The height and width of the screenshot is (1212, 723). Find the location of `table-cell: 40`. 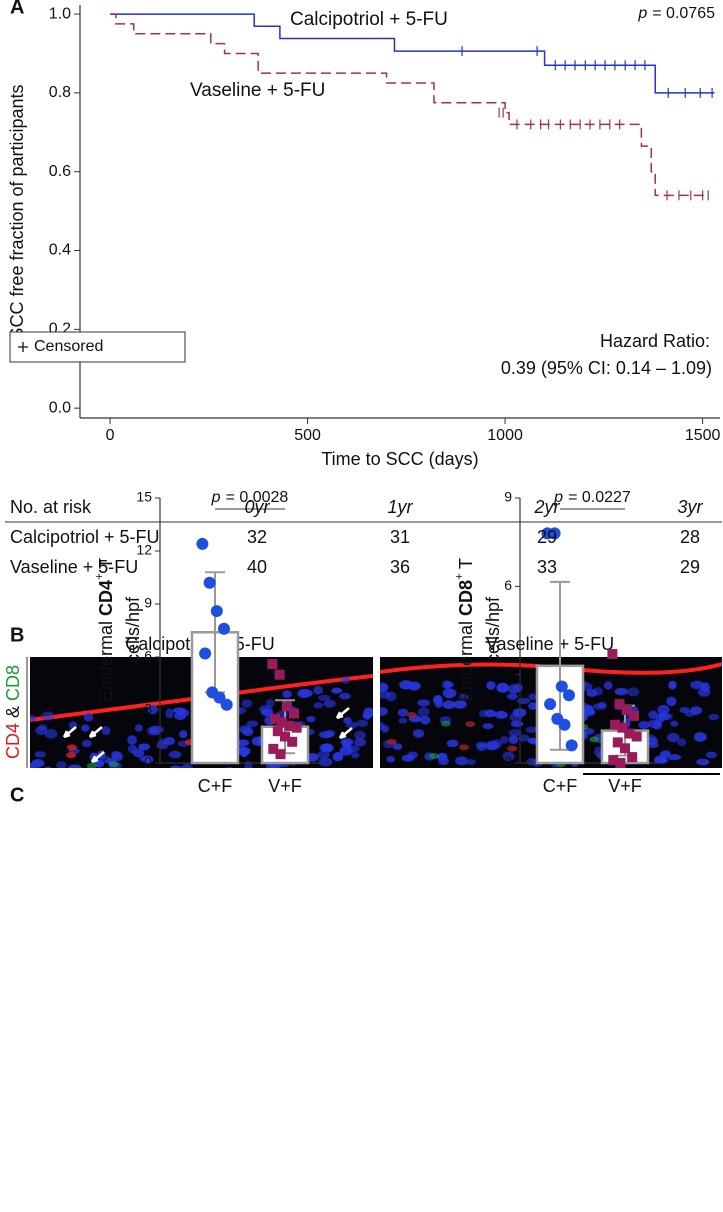

table-cell: 40 is located at coordinates (257, 567).